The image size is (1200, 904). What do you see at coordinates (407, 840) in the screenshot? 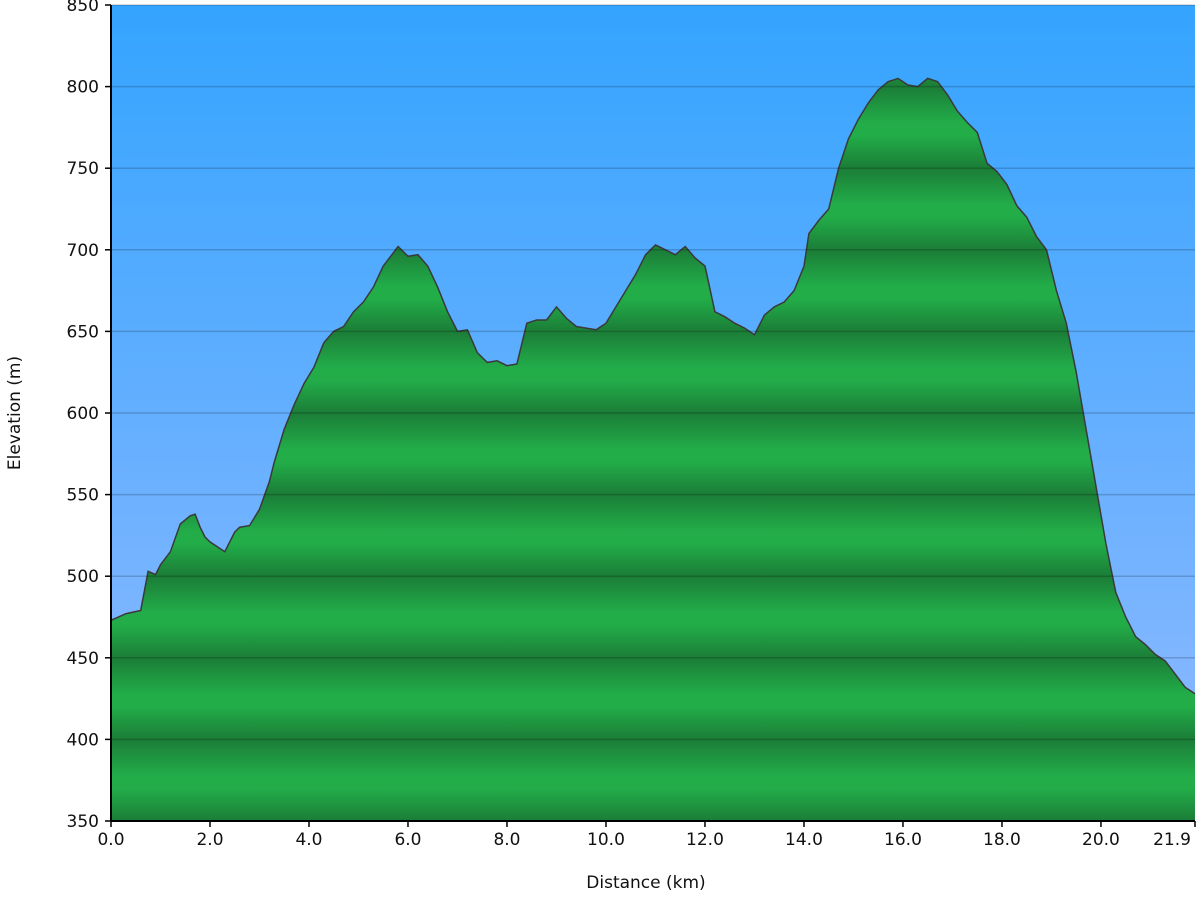
I see `x-tick-label: 6.0` at bounding box center [407, 840].